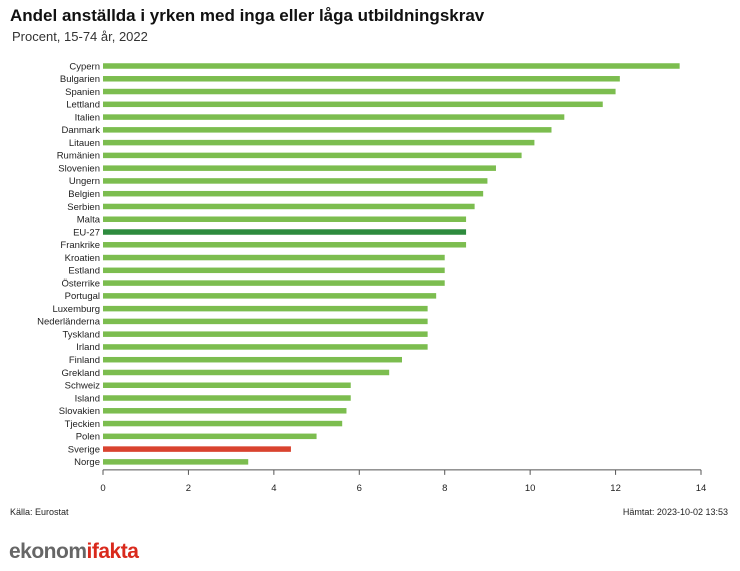 This screenshot has width=740, height=571. I want to click on logo-text-part2: i, so click(89, 551).